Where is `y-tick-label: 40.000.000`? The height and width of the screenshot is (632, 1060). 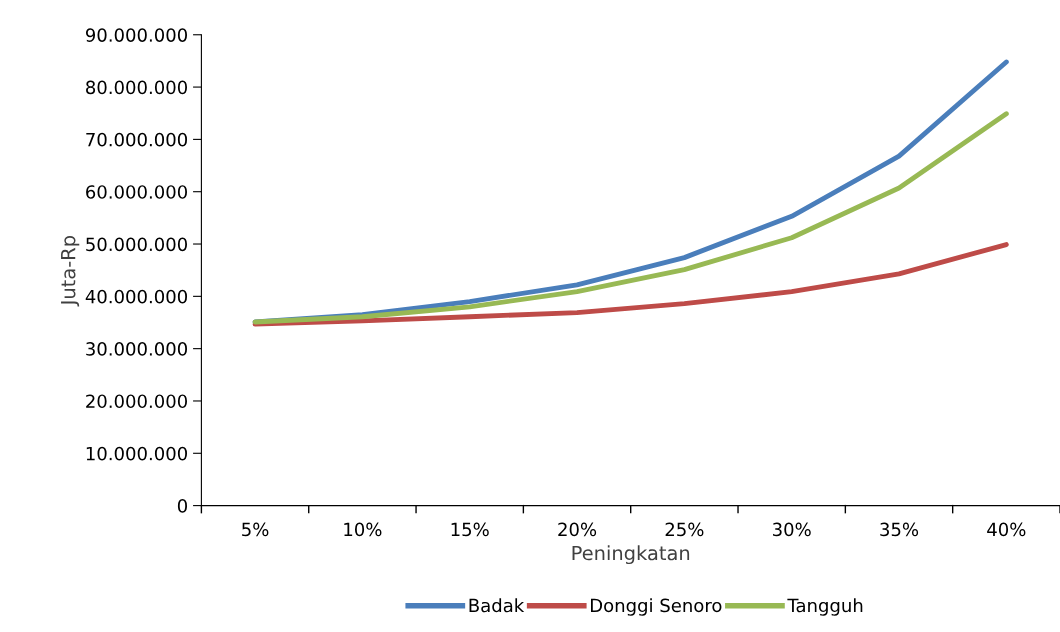 y-tick-label: 40.000.000 is located at coordinates (136, 296).